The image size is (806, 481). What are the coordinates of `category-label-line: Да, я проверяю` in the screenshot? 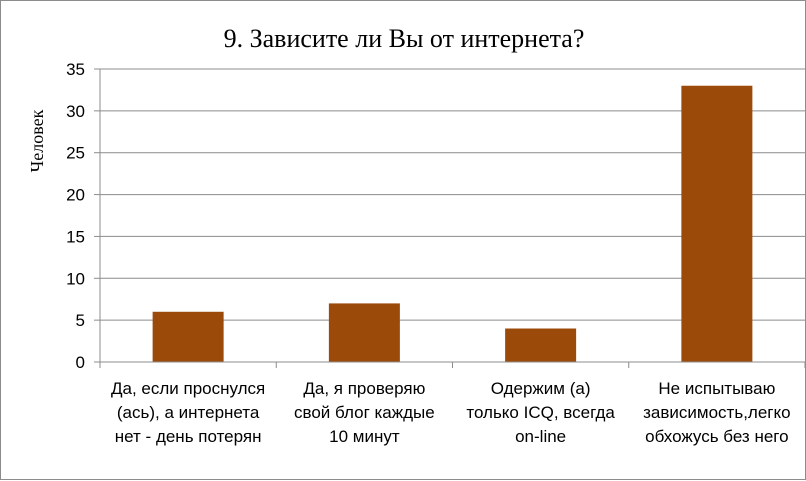 It's located at (364, 388).